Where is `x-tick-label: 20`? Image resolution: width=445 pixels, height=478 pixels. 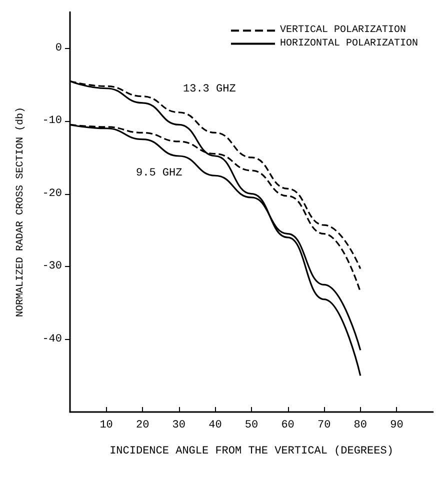
x-tick-label: 20 is located at coordinates (143, 426).